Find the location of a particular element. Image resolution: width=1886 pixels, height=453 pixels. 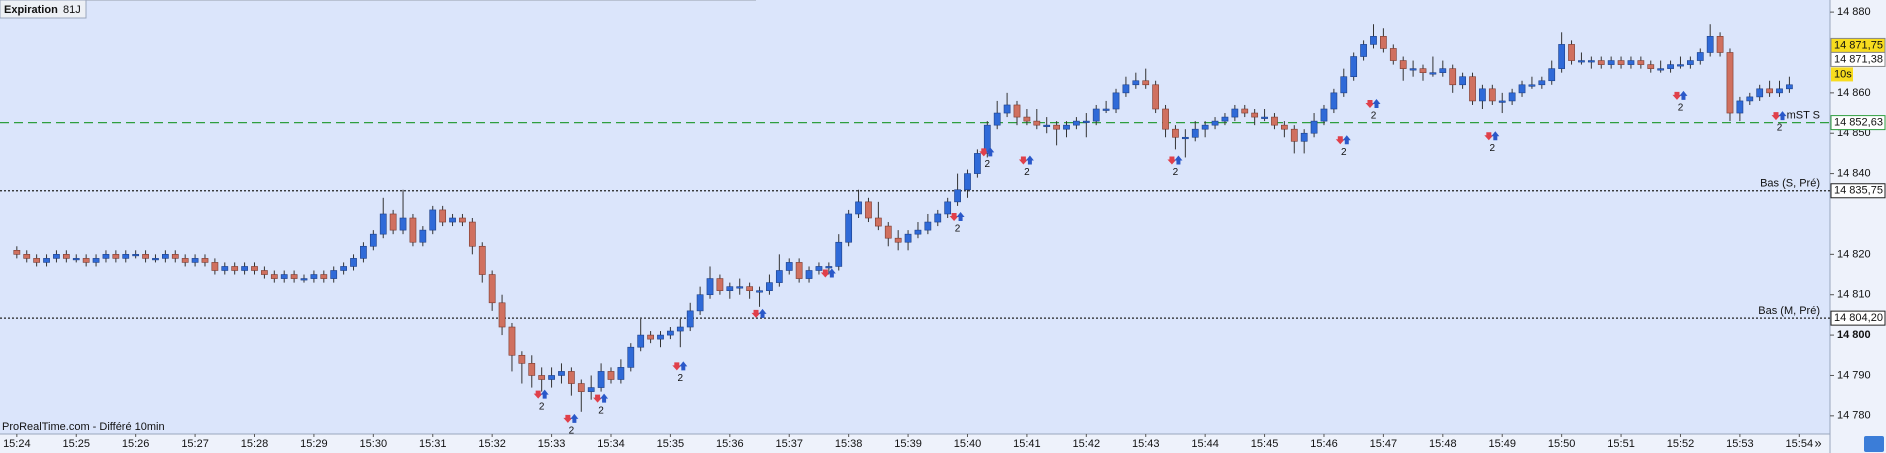

x-tick-label: 15:52 is located at coordinates (1681, 444).